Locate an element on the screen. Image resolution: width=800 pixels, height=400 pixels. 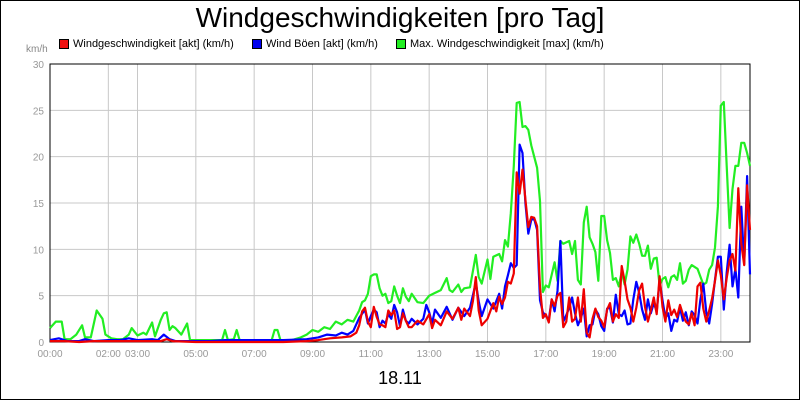
x-tick-label: 02:00 is located at coordinates (108, 354).